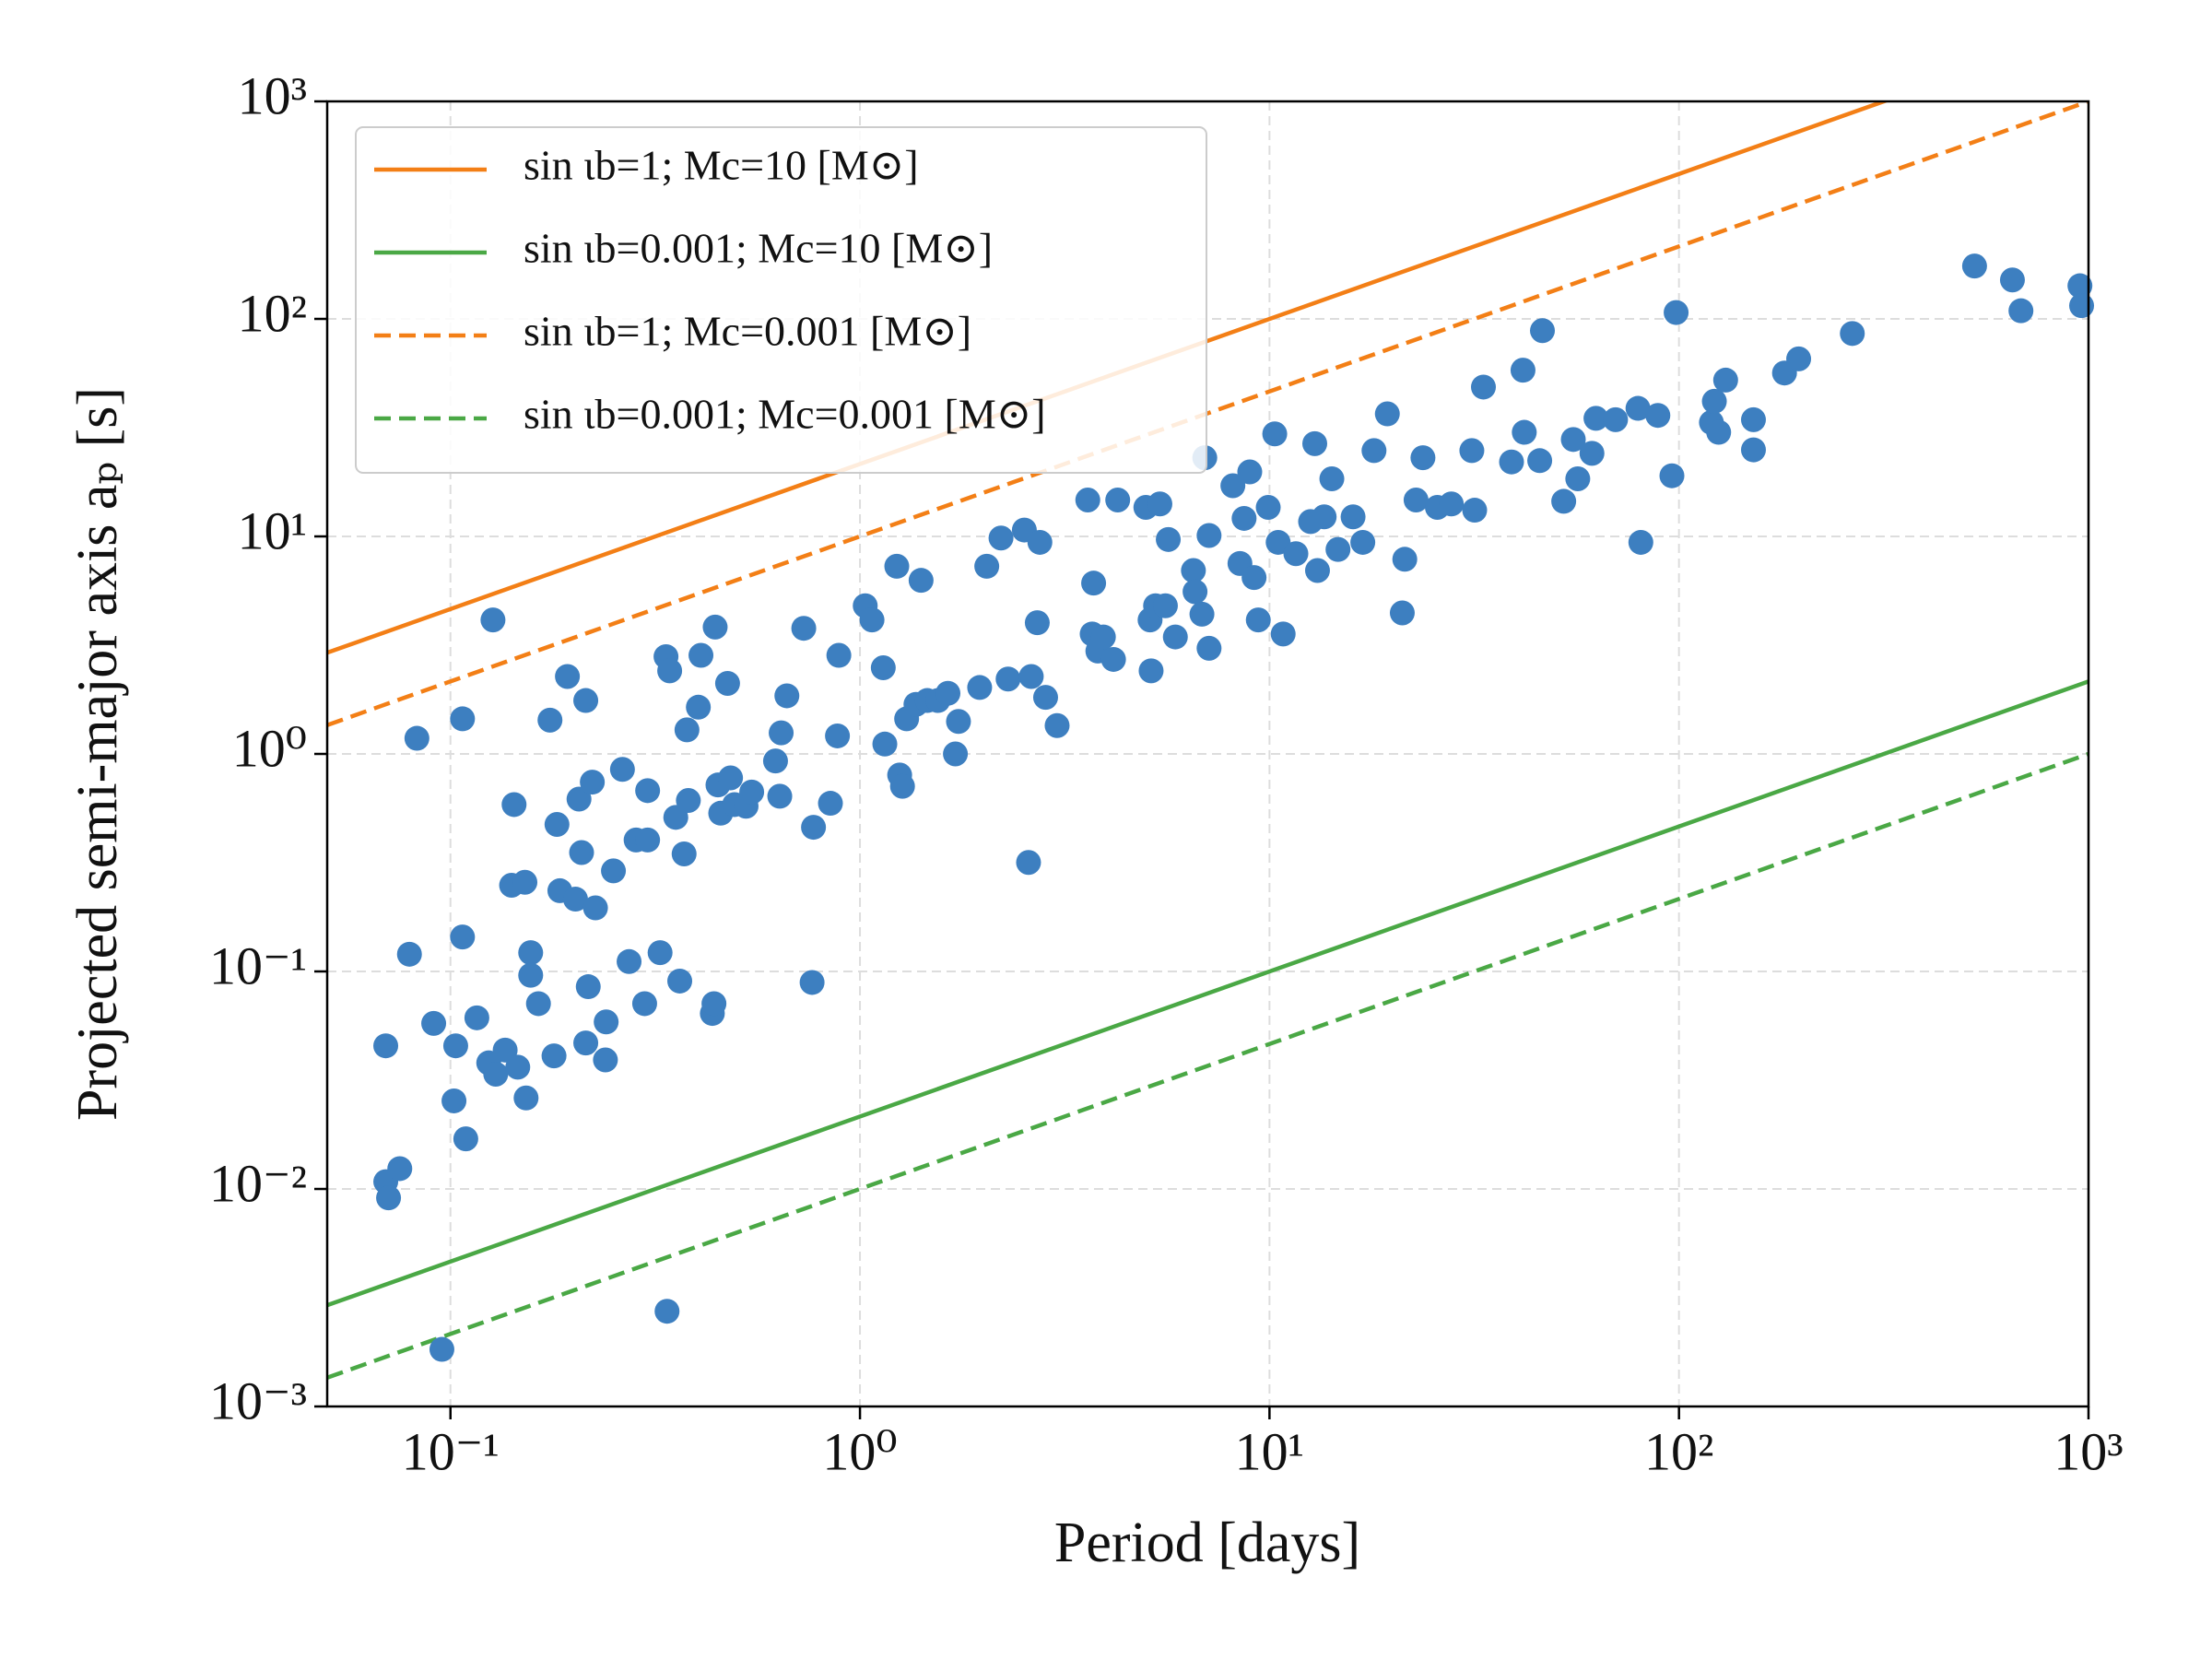 The width and height of the screenshot is (2212, 1659). What do you see at coordinates (747, 331) in the screenshot?
I see `legend-label: sin ιb=1; Mc=0.001 [M⊙]` at bounding box center [747, 331].